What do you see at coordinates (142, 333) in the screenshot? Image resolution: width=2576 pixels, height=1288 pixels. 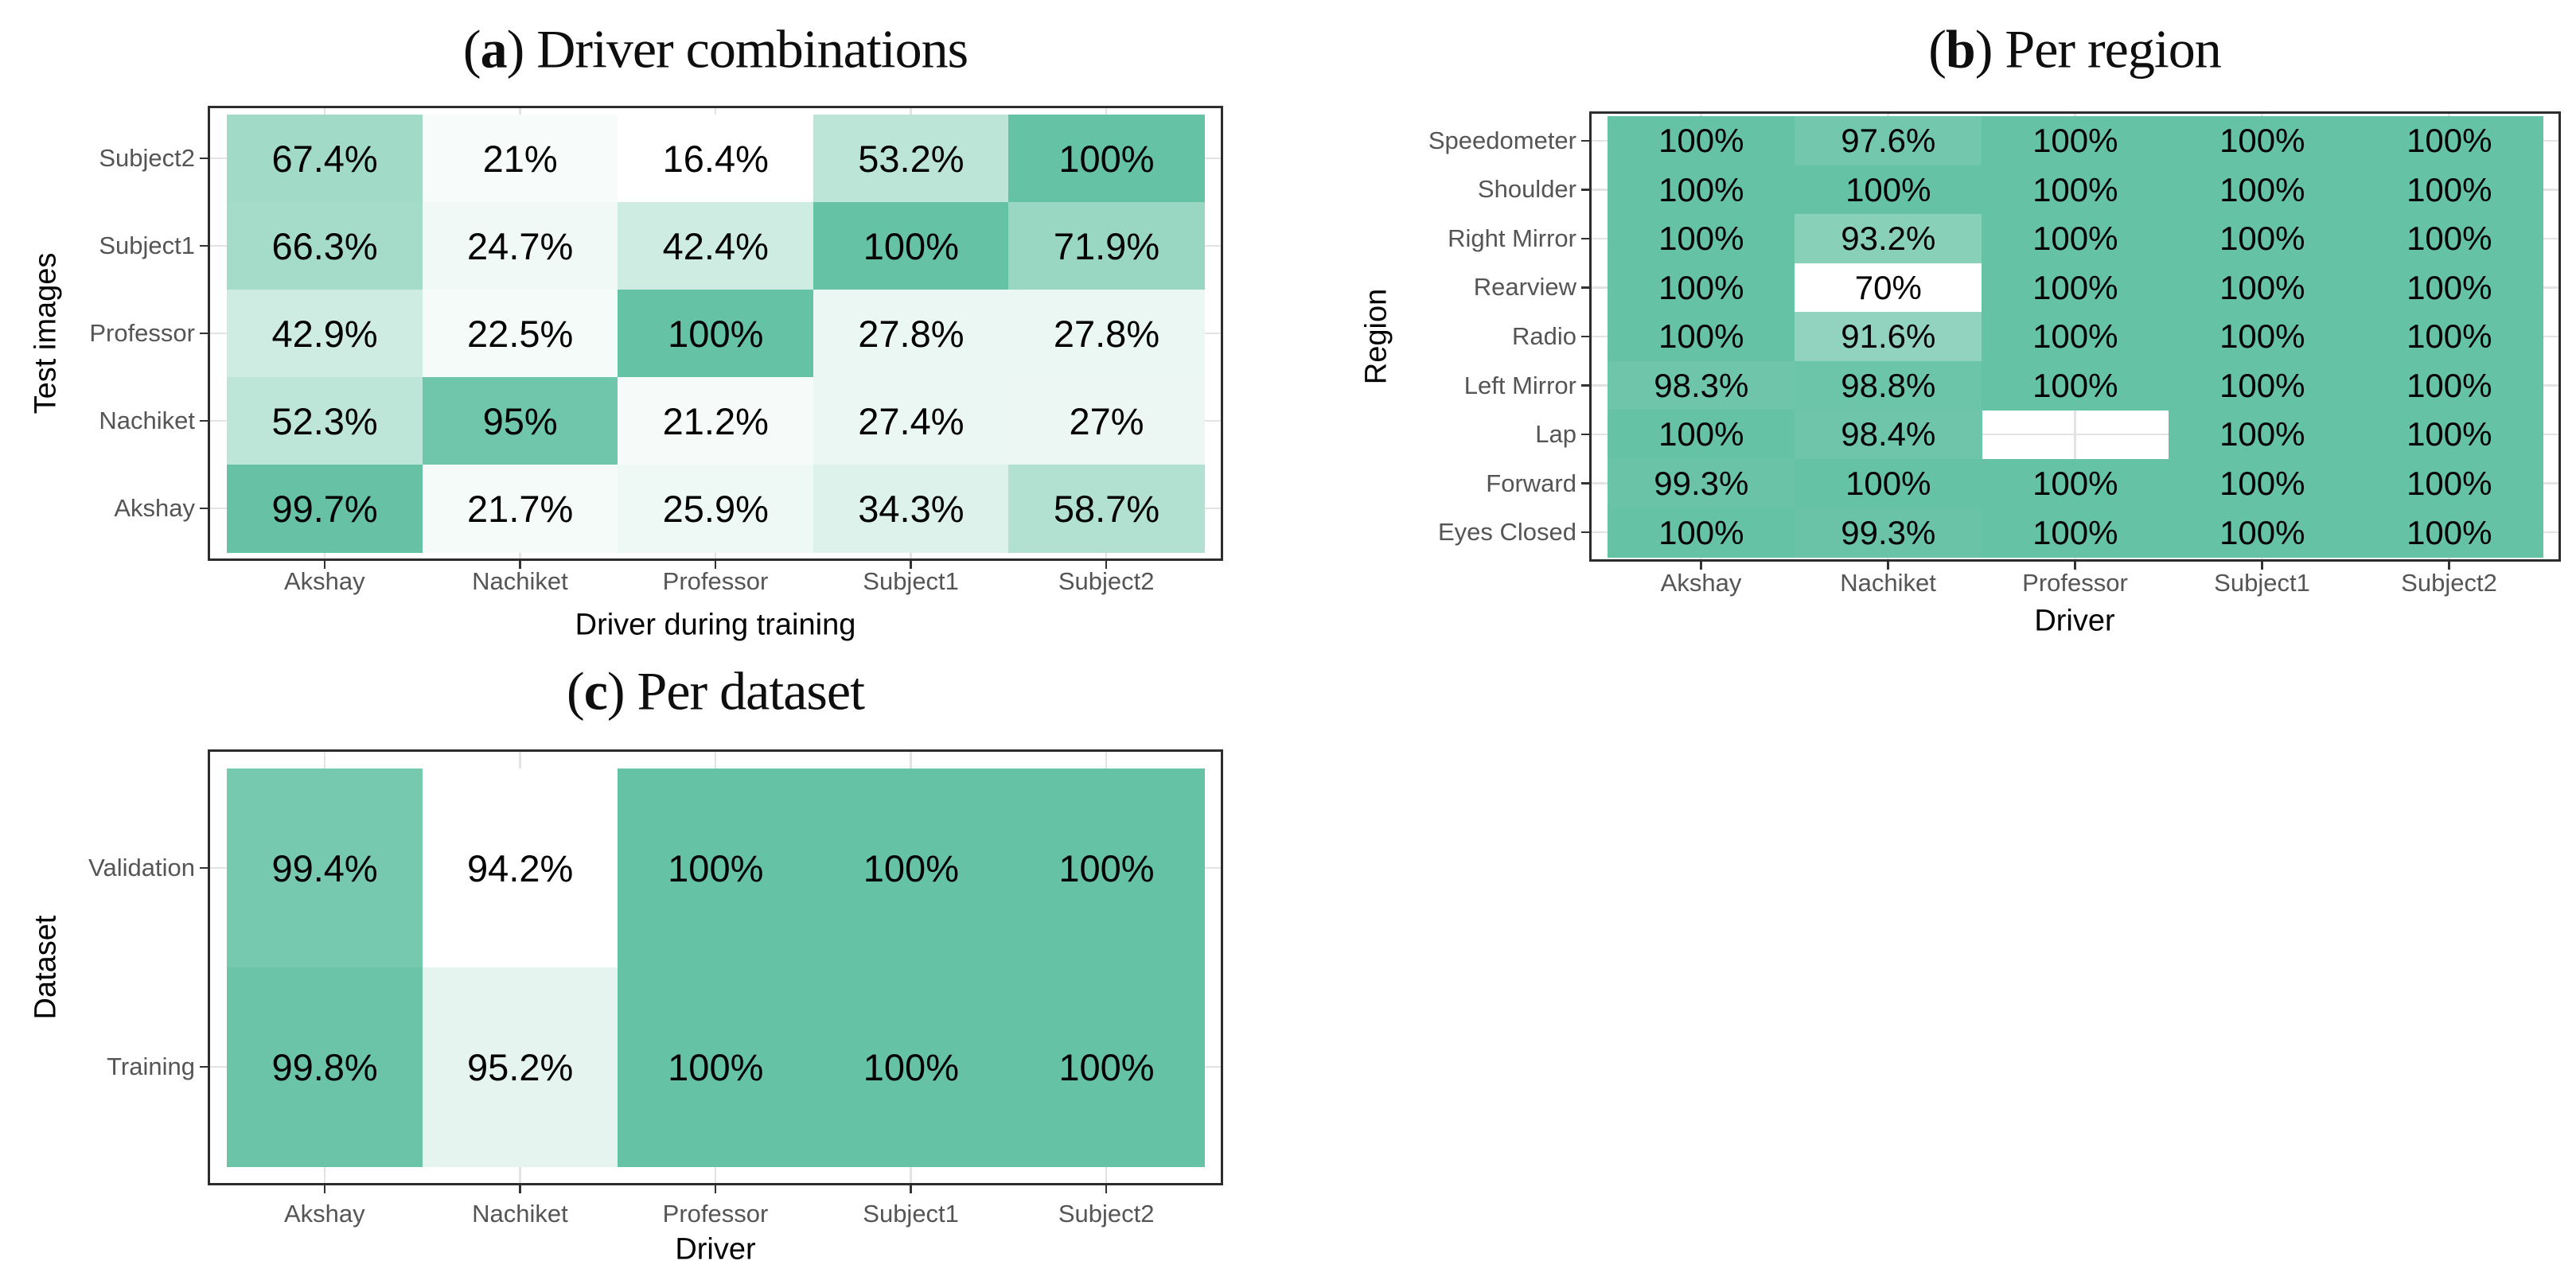 I see `y-tick-label: Professor` at bounding box center [142, 333].